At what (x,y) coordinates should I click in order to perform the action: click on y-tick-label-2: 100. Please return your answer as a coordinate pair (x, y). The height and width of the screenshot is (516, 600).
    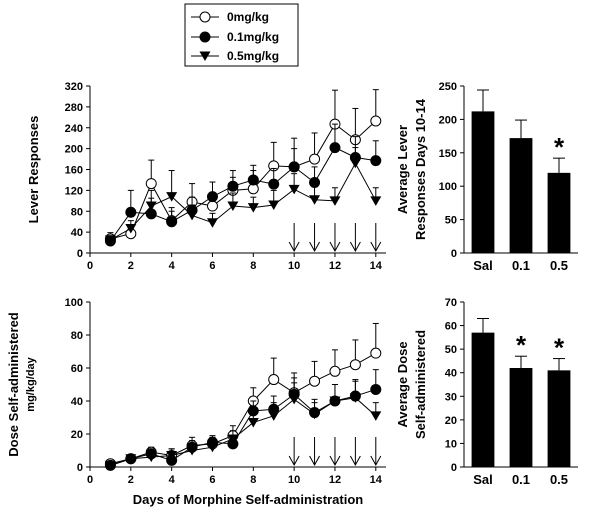
    Looking at the image, I should click on (448, 187).